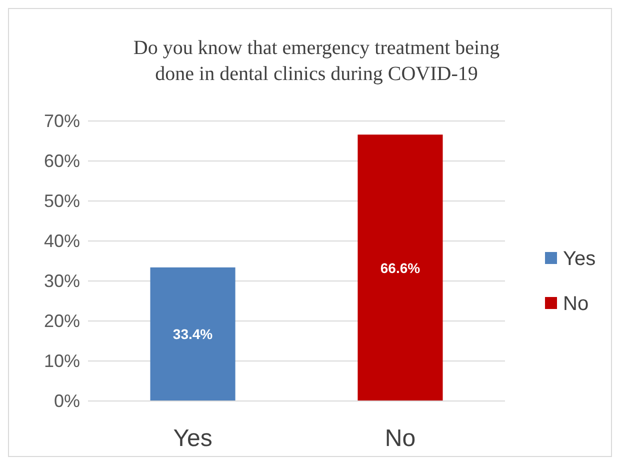 The height and width of the screenshot is (465, 620). Describe the element at coordinates (193, 334) in the screenshot. I see `data-label: 33.4%` at that location.